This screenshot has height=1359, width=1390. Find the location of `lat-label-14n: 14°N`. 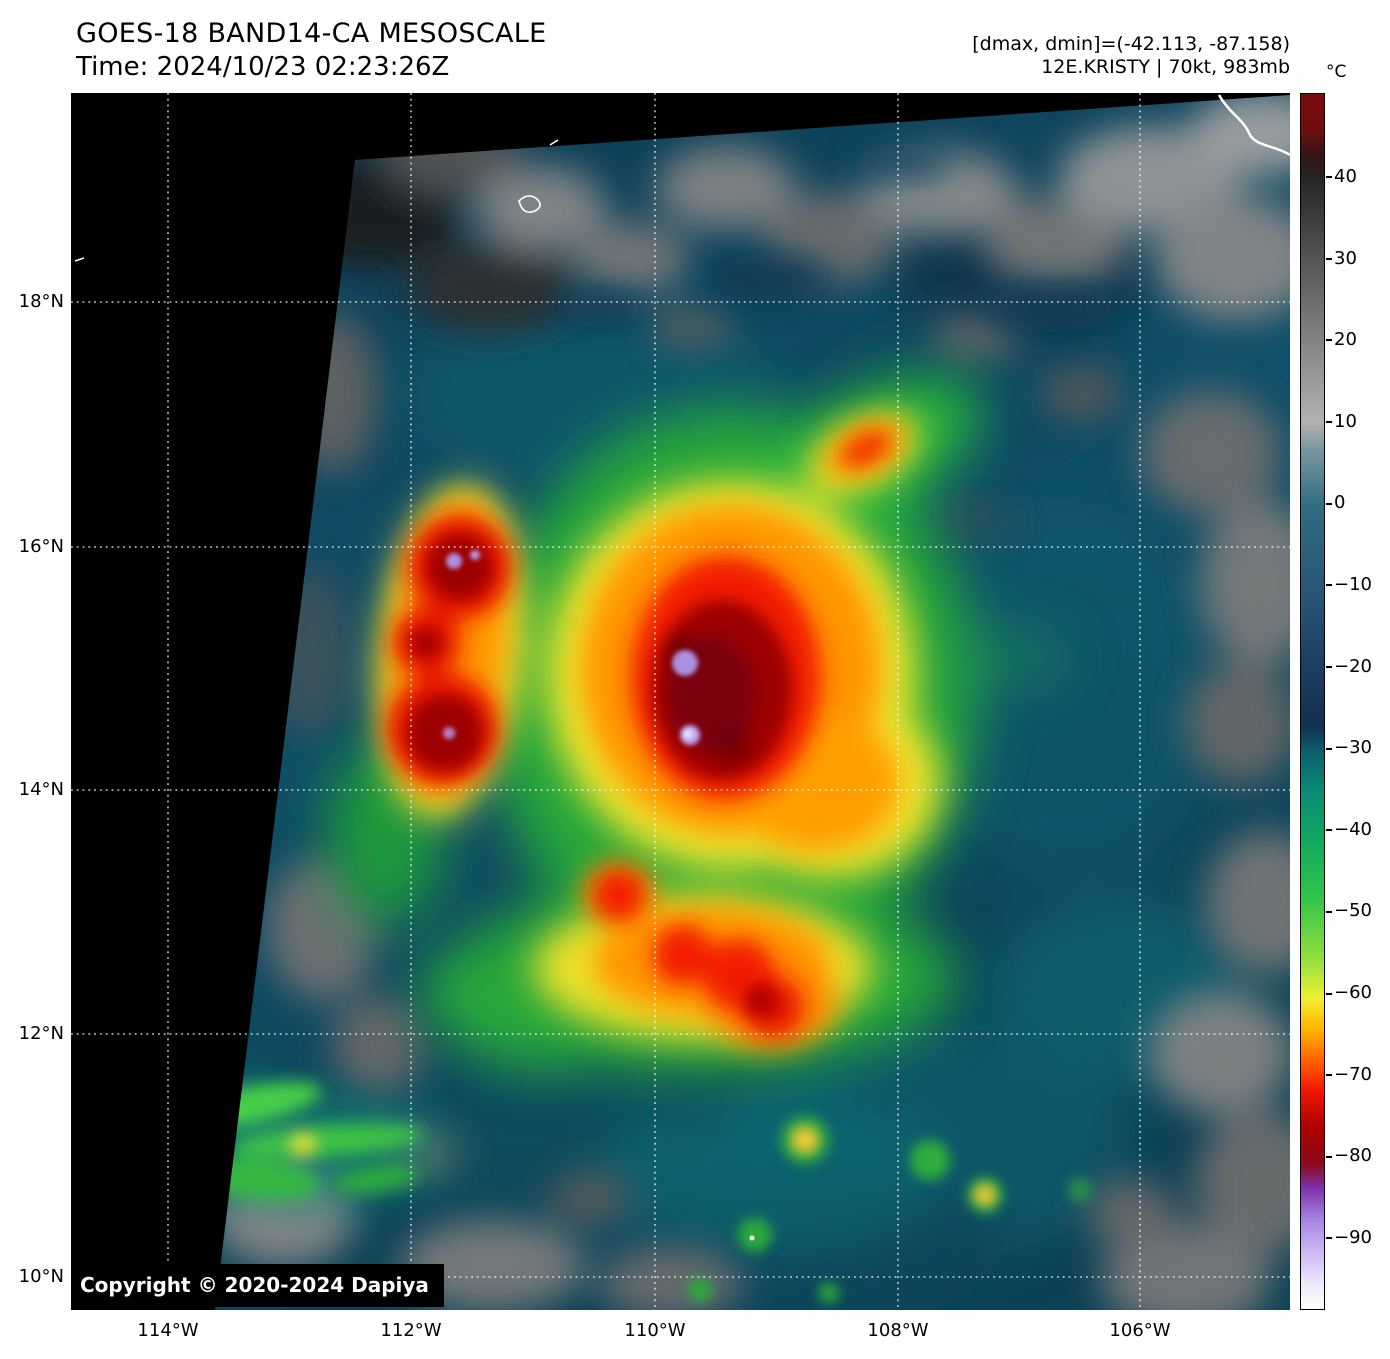

lat-label-14n: 14°N is located at coordinates (41, 789).